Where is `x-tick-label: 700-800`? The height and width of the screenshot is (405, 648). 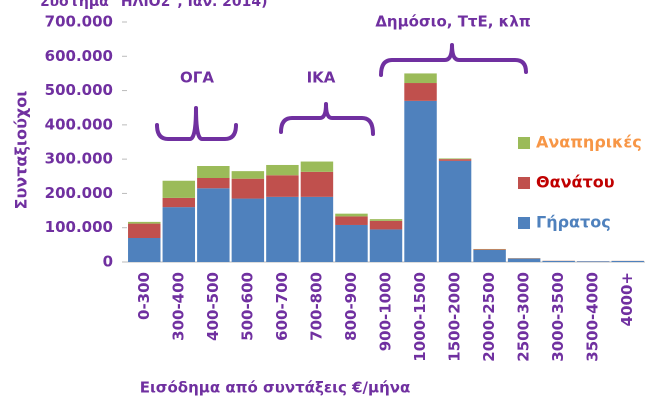 x-tick-label: 700-800 is located at coordinates (316, 306).